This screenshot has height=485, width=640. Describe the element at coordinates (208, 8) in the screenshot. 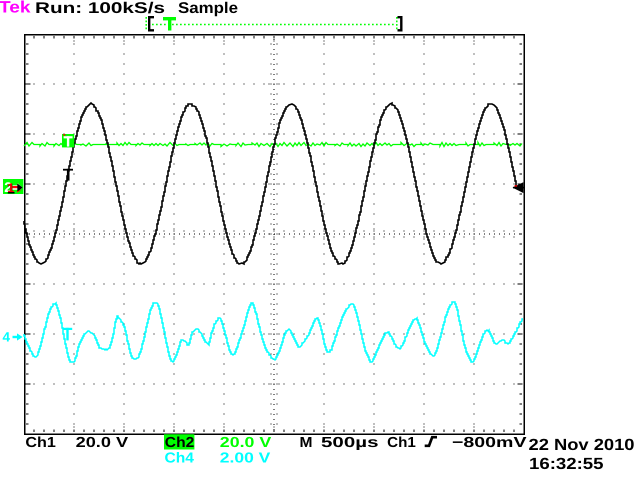

I see `svg-text: Sample` at that location.